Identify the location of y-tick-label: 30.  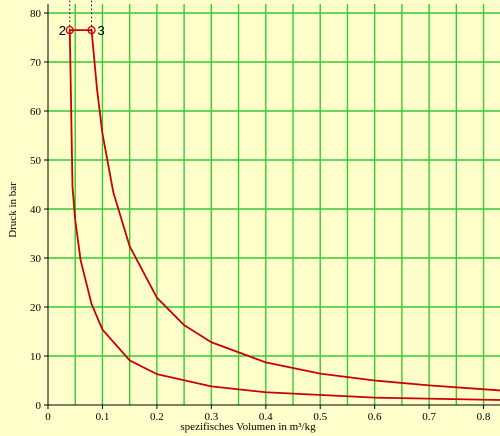
(36, 259).